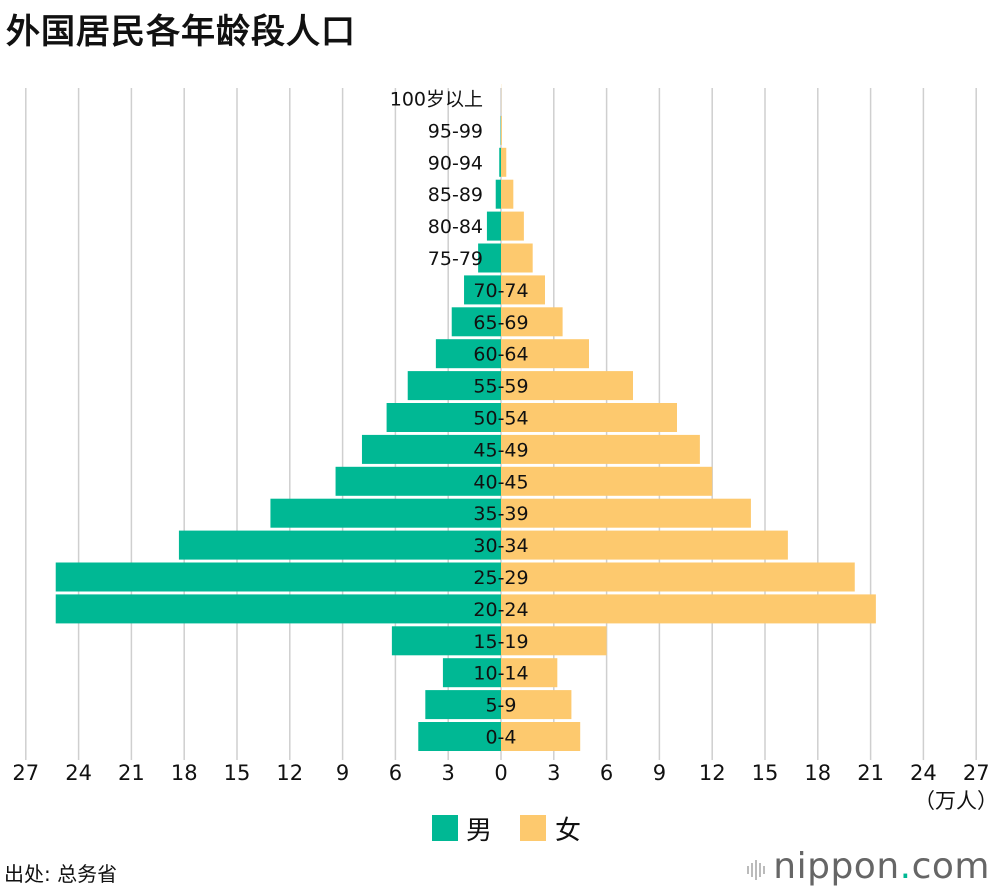  What do you see at coordinates (500, 706) in the screenshot?
I see `age-label: 5-9` at bounding box center [500, 706].